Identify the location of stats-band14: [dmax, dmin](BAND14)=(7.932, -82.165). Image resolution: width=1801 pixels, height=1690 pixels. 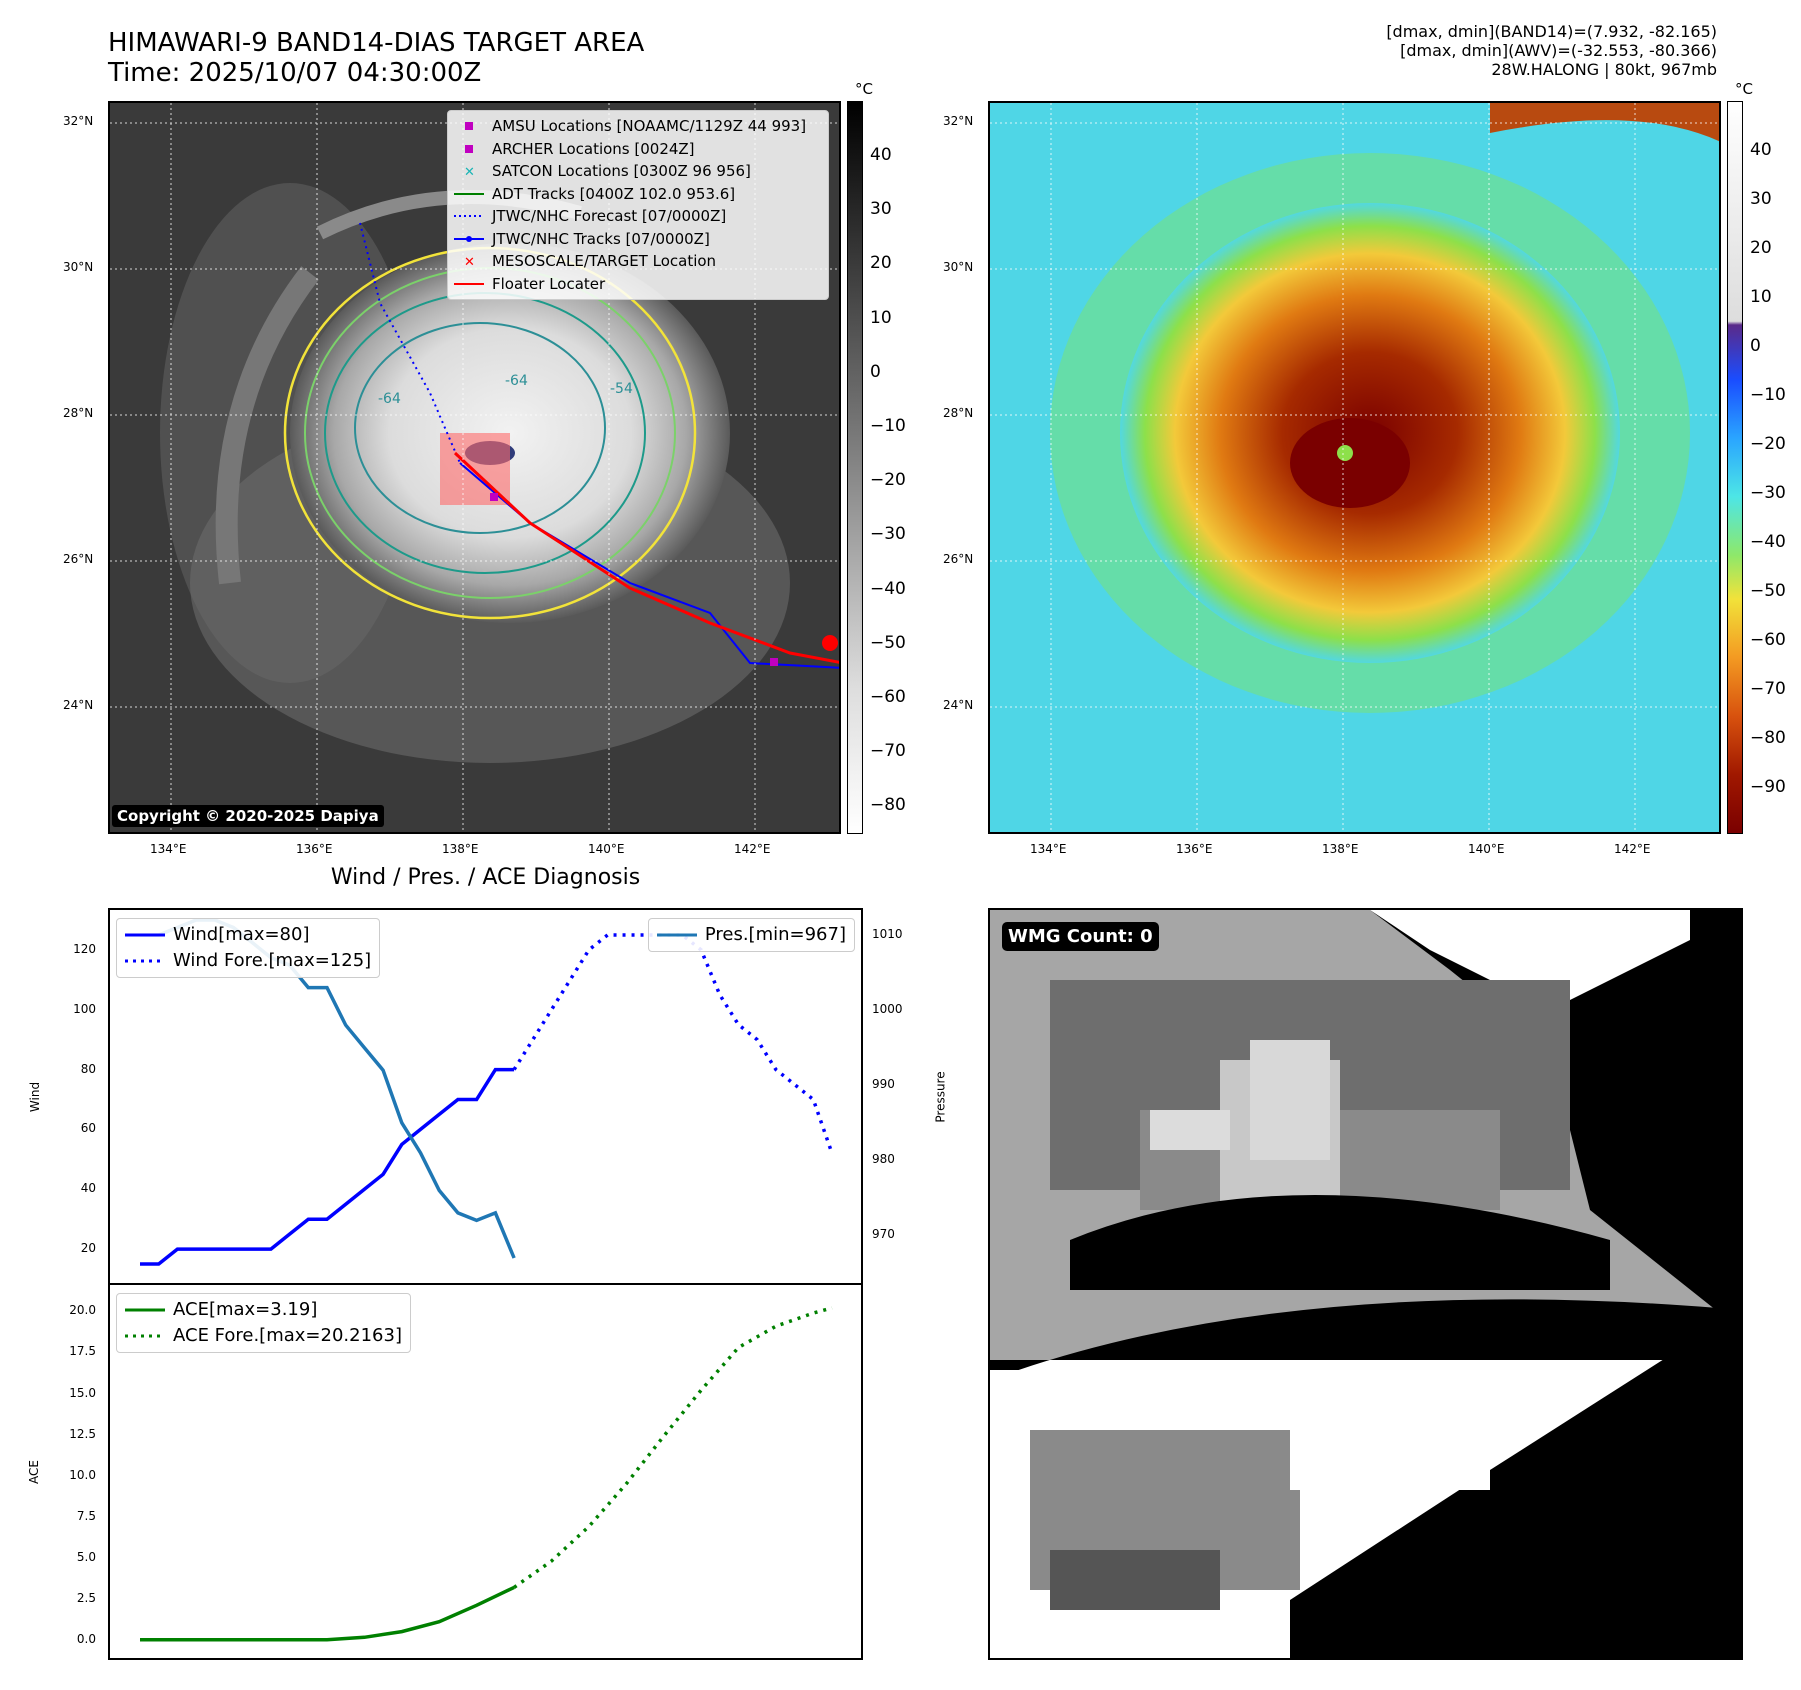
(1551, 31).